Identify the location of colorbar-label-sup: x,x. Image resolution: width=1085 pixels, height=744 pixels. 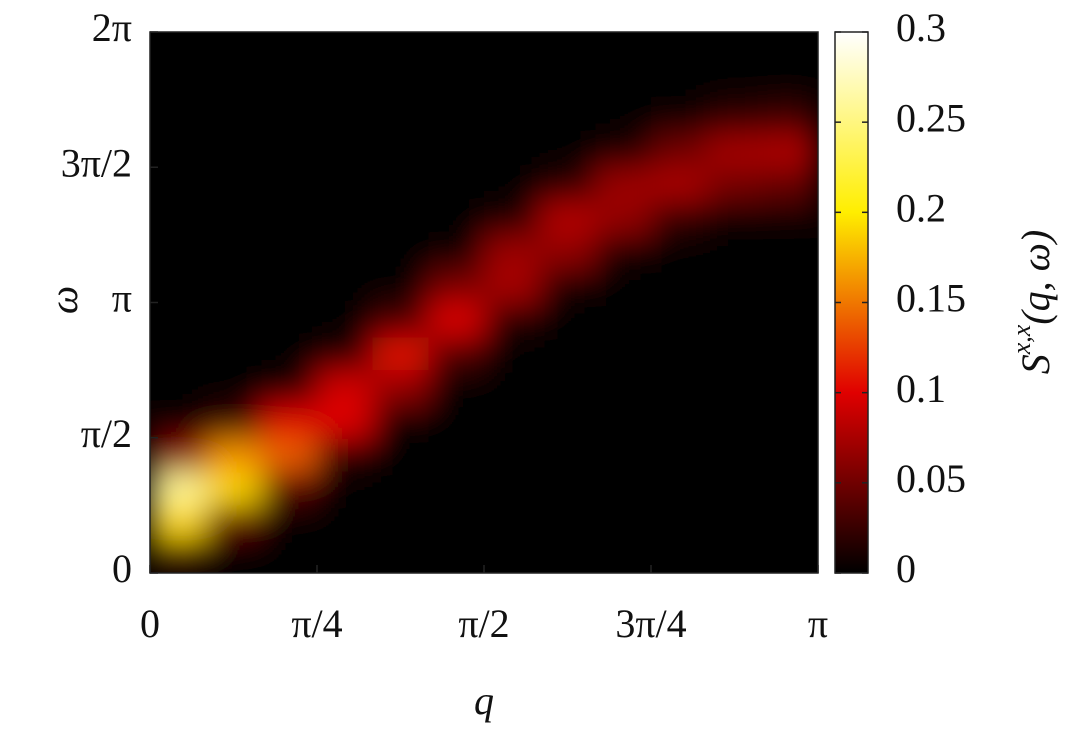
(1021, 339).